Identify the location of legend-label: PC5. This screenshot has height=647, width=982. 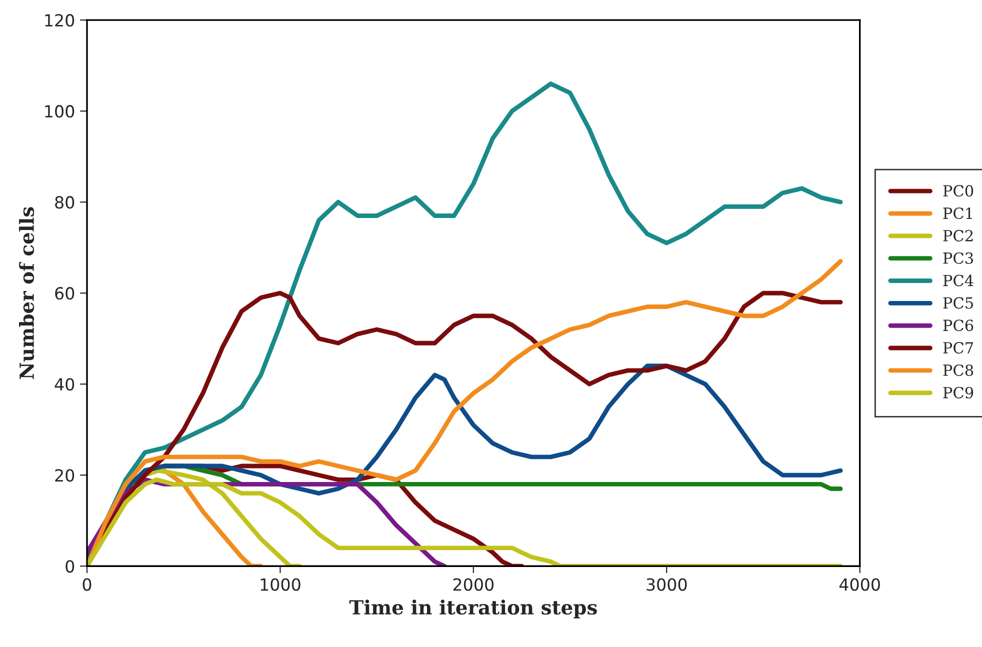
(958, 303).